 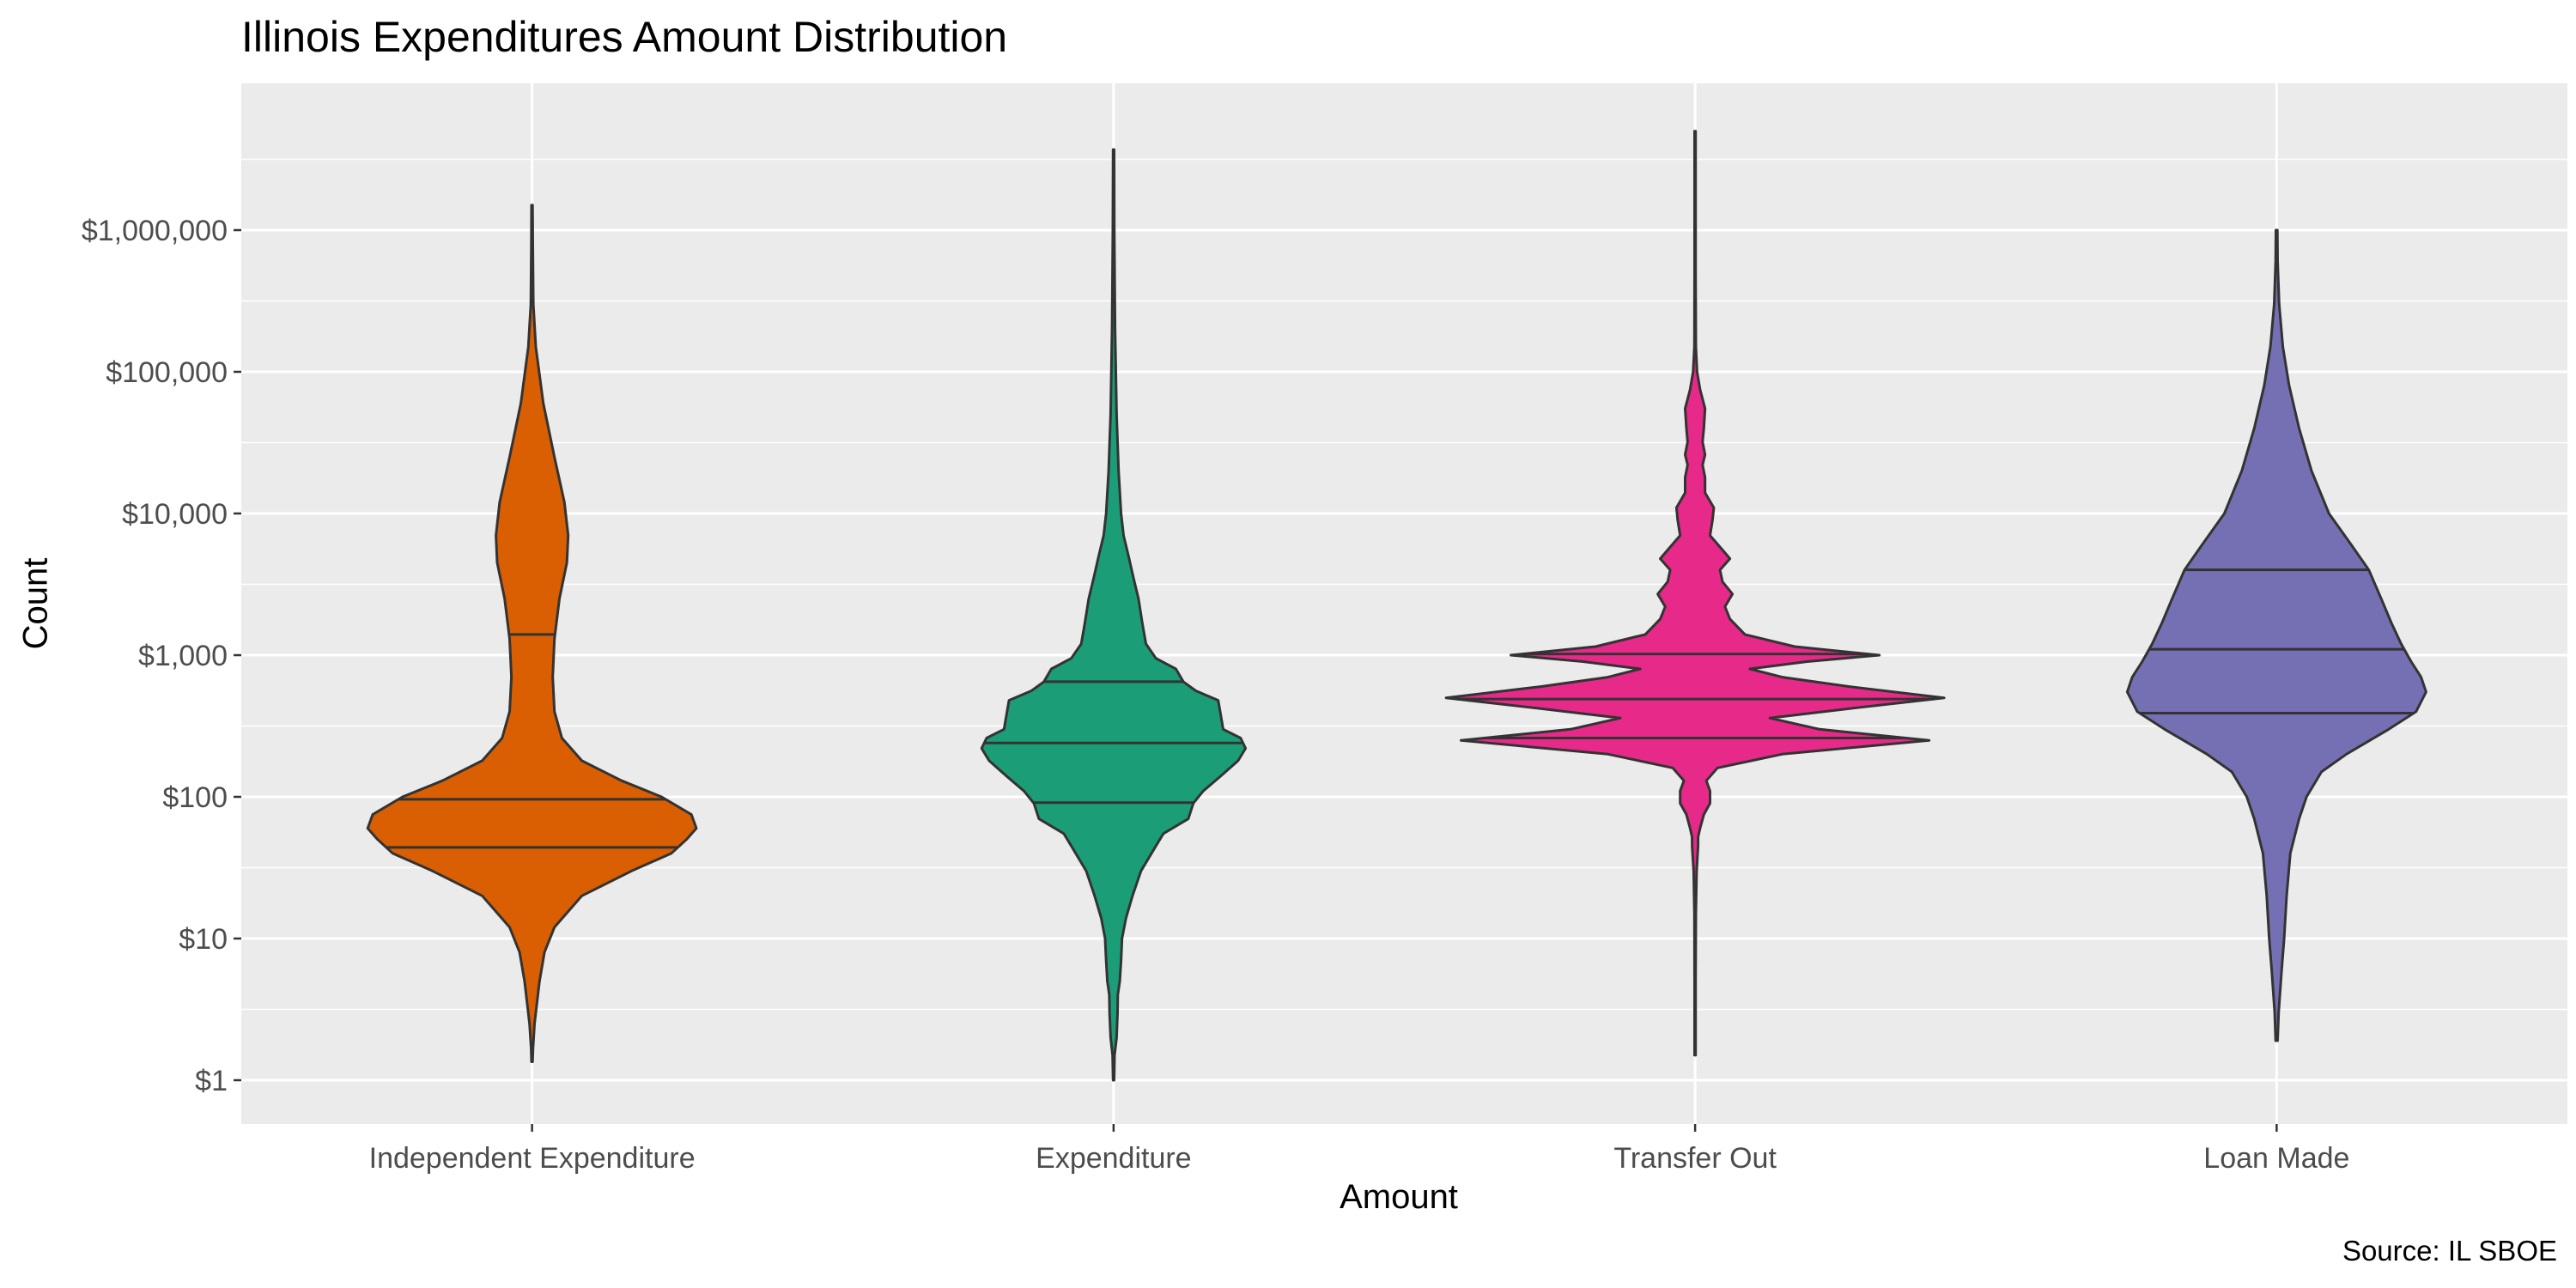 I want to click on violin-loan-made, so click(x=2276, y=635).